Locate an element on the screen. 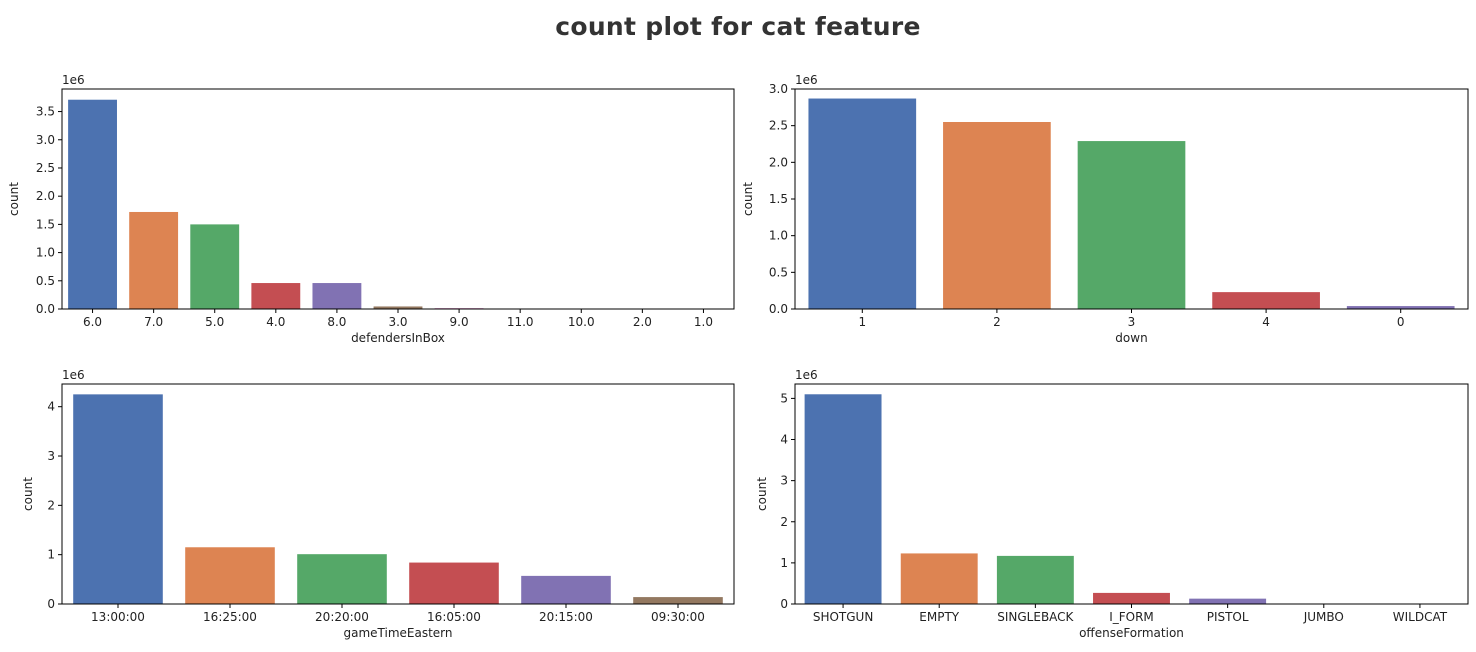 The height and width of the screenshot is (652, 1476). bar-PISTOL is located at coordinates (1228, 601).